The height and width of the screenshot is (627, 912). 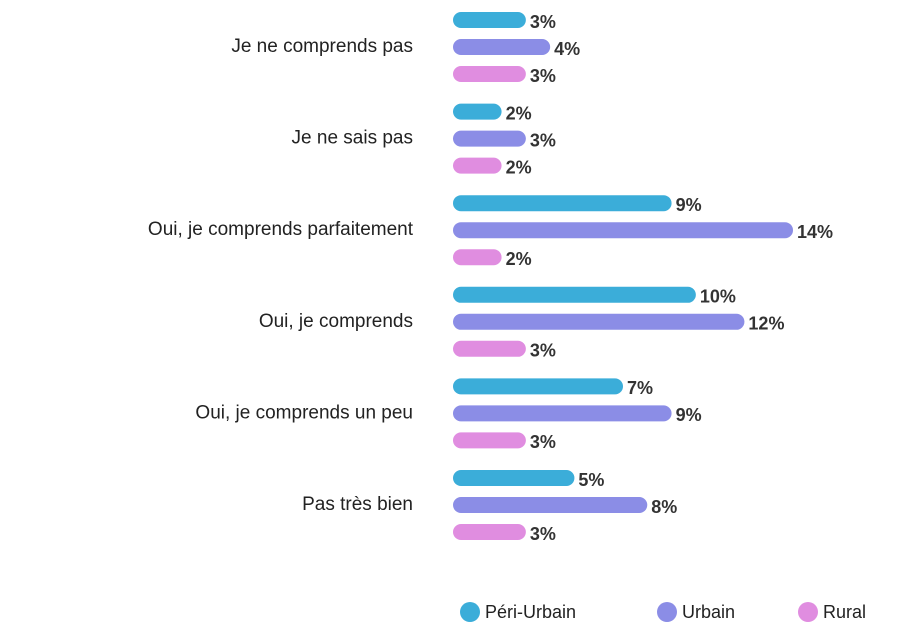 What do you see at coordinates (844, 612) in the screenshot?
I see `legend-label: Rural` at bounding box center [844, 612].